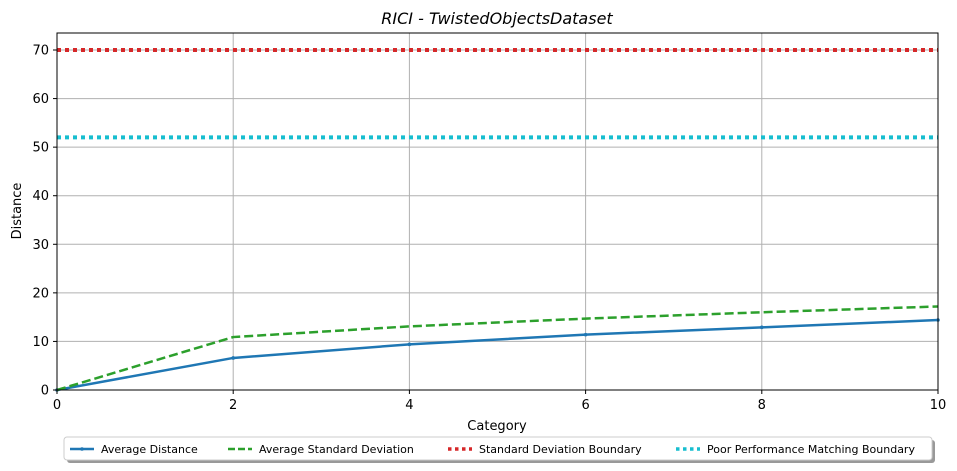  I want to click on legend-box, so click(498, 448).